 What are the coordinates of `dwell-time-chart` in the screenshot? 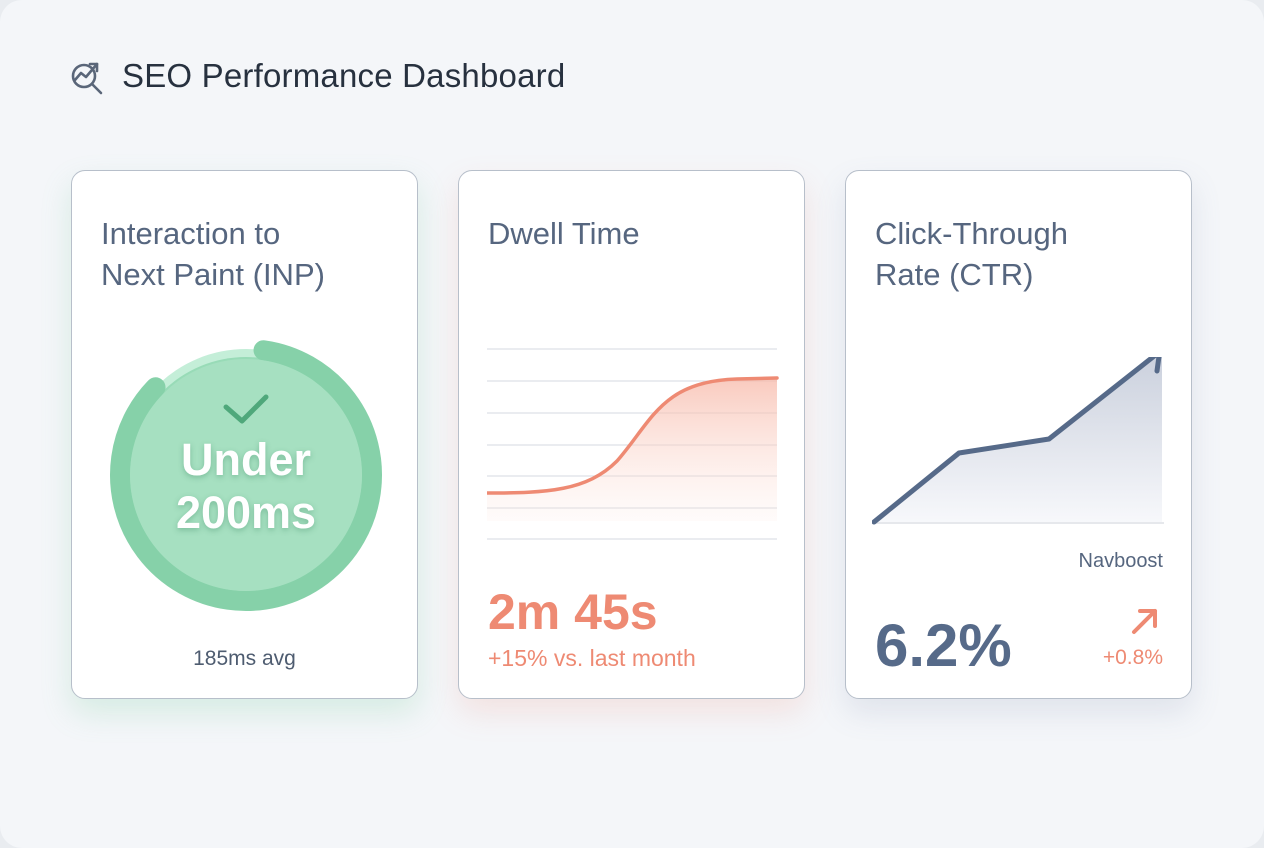 It's located at (633, 444).